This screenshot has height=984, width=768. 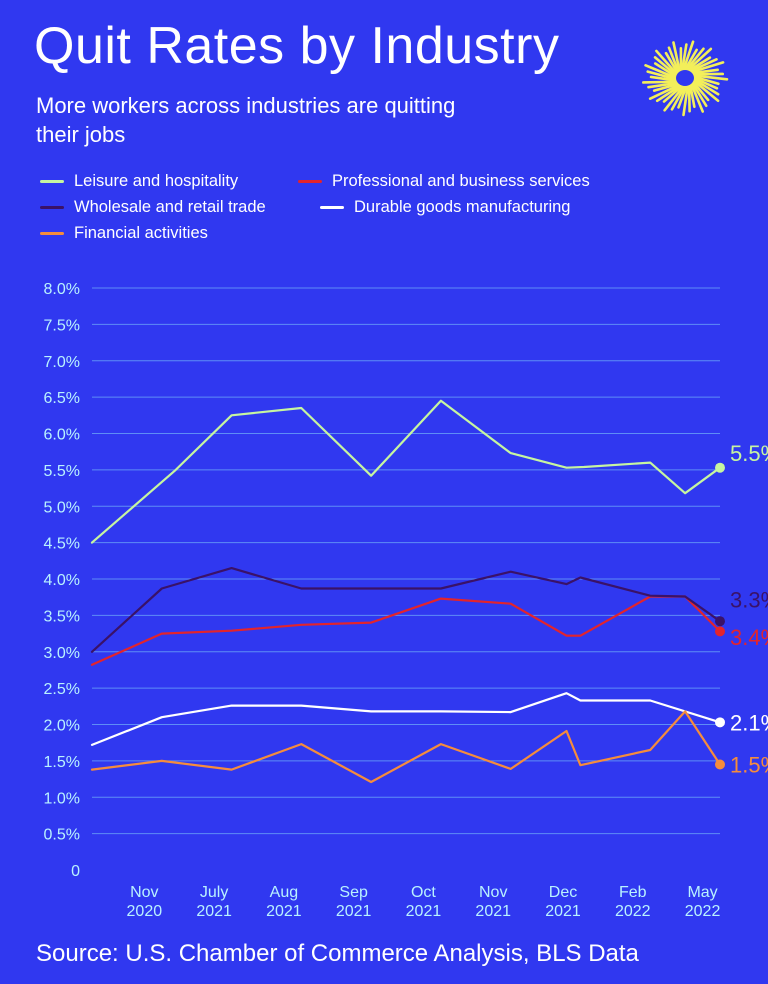 I want to click on y-tick-label: 2.0%, so click(x=62, y=726).